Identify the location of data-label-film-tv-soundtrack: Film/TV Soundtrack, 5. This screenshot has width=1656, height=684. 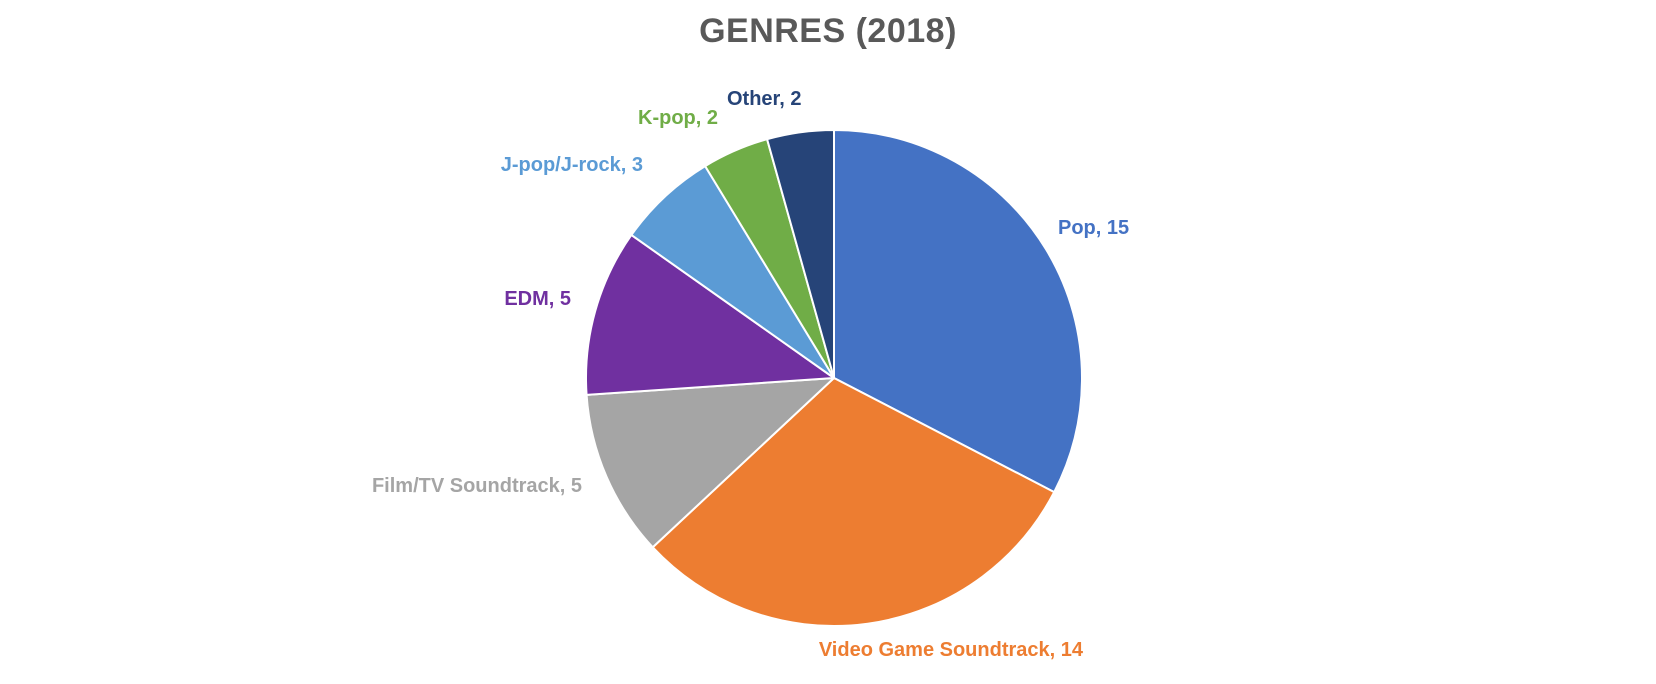
(477, 486).